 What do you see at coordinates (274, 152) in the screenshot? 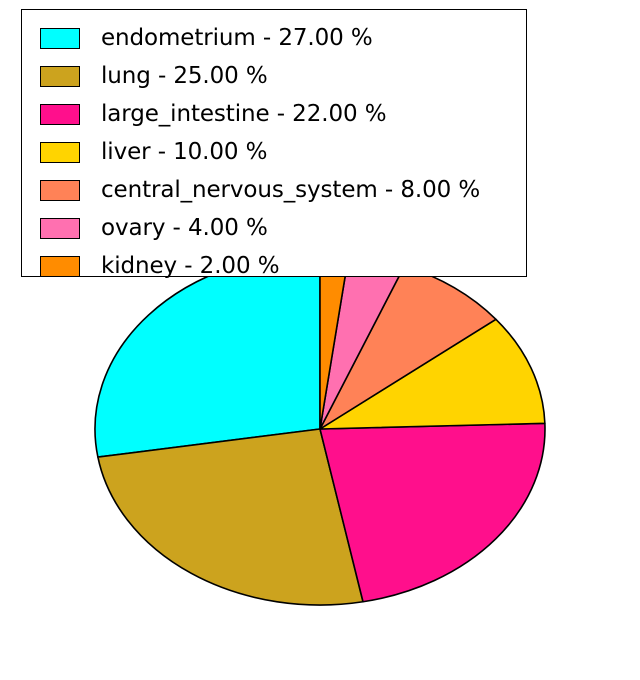
I see `legend-item-liver: liver - 10.00 %` at bounding box center [274, 152].